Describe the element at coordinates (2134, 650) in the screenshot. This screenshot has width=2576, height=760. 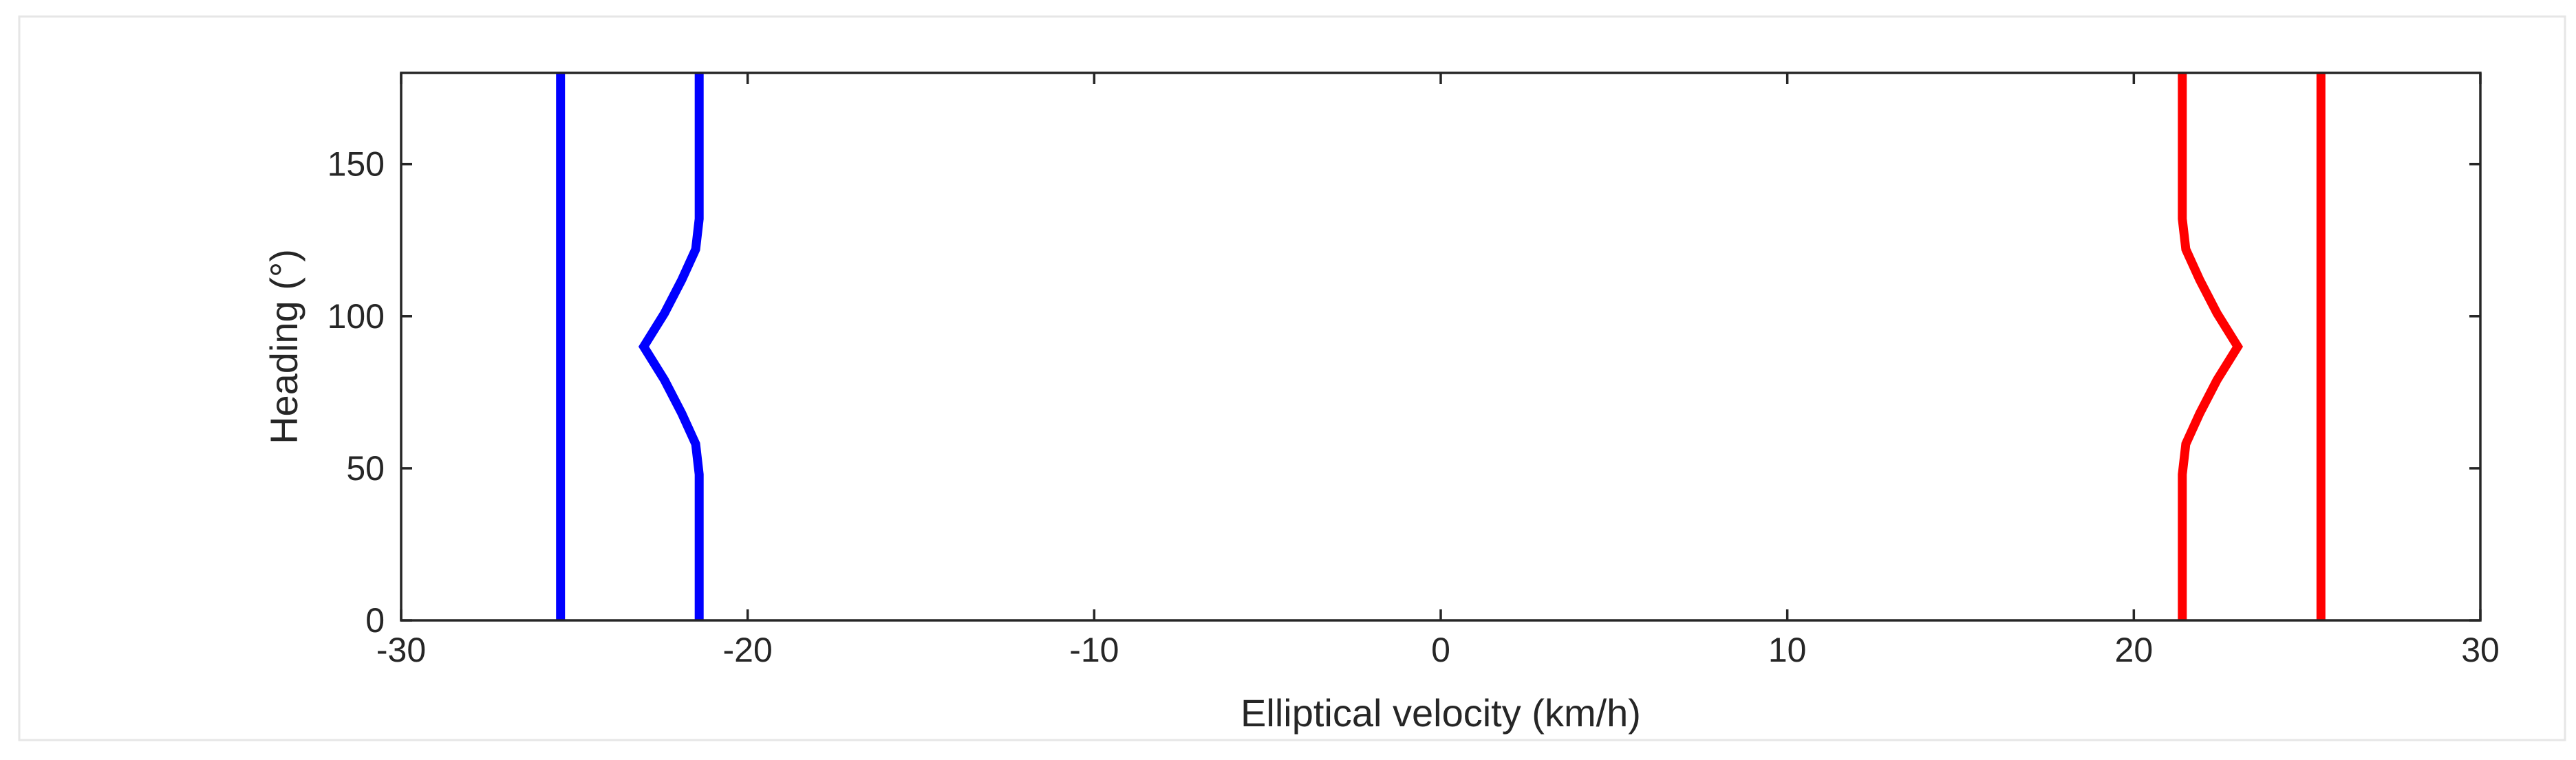
I see `x-tick-label: 20` at that location.